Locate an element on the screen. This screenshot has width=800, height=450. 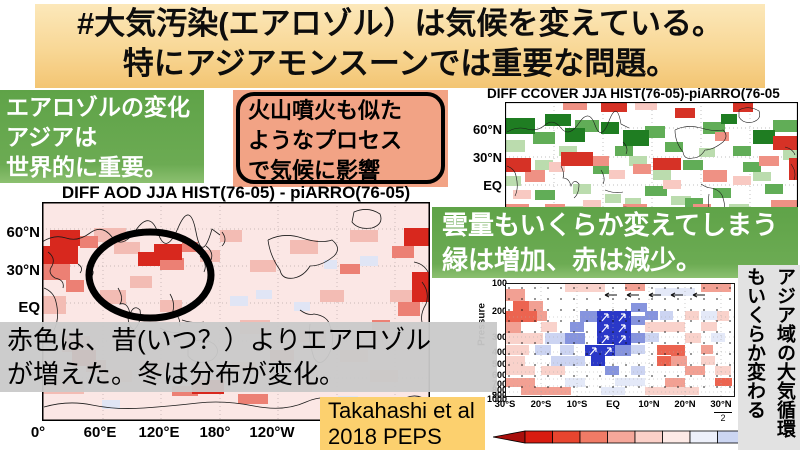
pressure-xtick-10s: 10°S is located at coordinates (577, 404).